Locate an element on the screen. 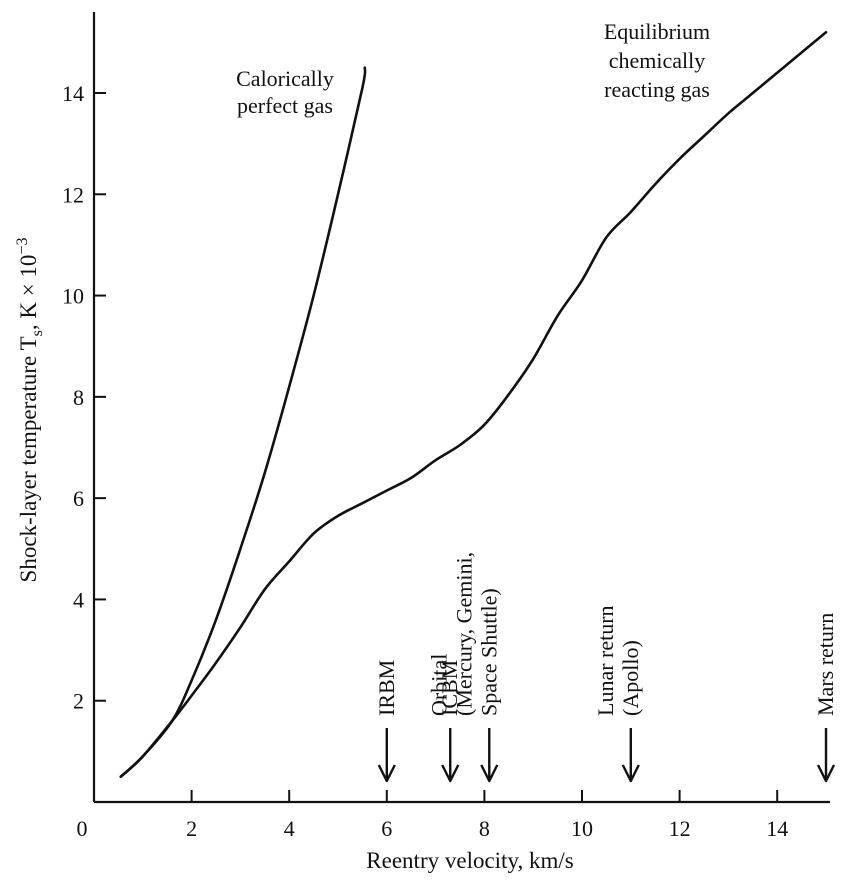  marker-orbital-label: Space Shuttle) is located at coordinates (488, 652).